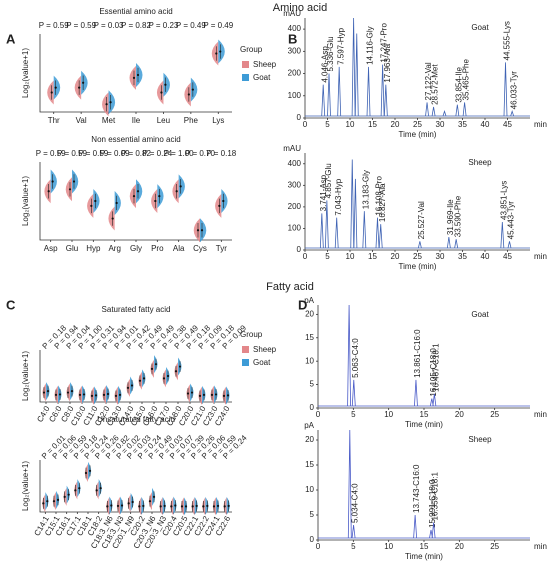  I want to click on y-tick-label: 100, so click(295, 228).